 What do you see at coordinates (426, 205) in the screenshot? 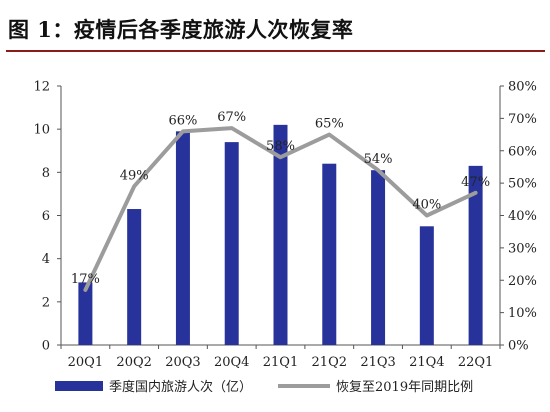
I see `data-label: 40%` at bounding box center [426, 205].